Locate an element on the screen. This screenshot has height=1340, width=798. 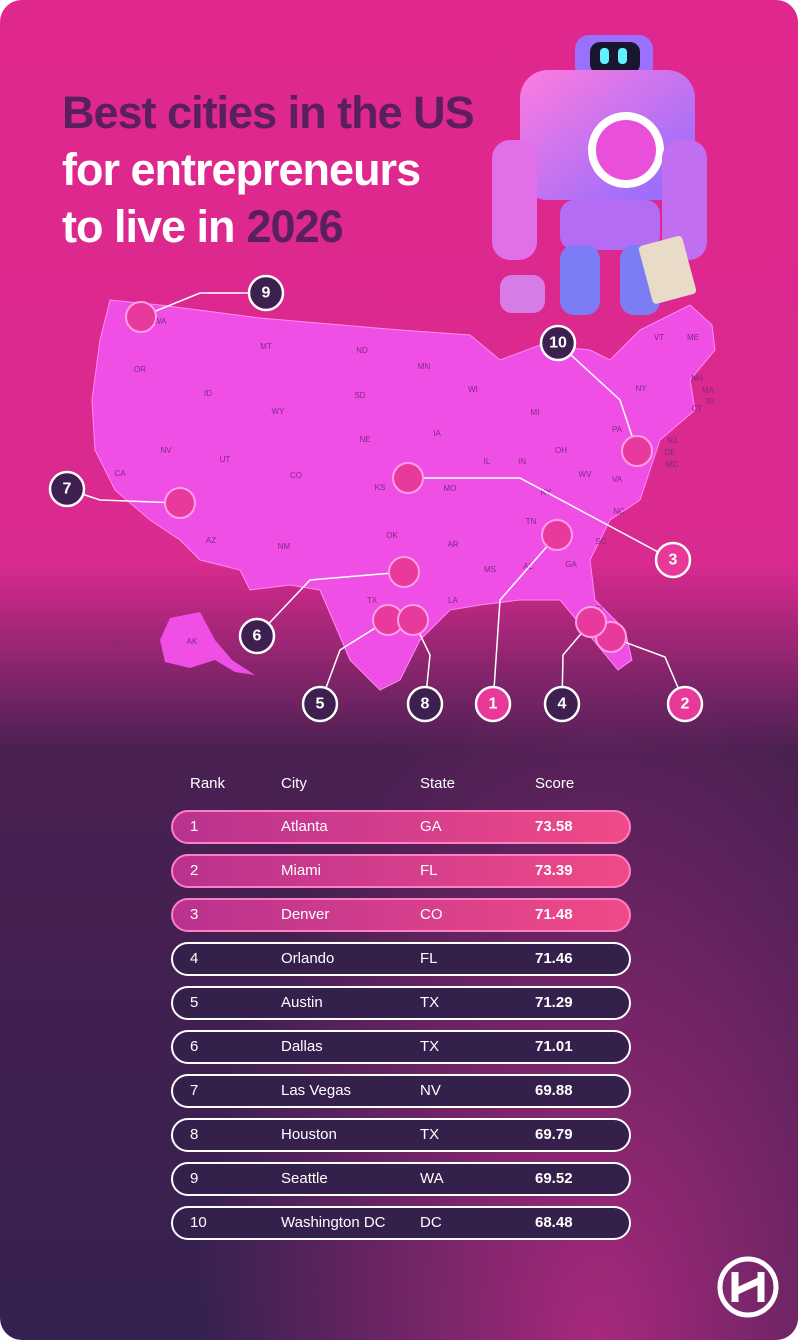
table-cell: 4 is located at coordinates (194, 958).